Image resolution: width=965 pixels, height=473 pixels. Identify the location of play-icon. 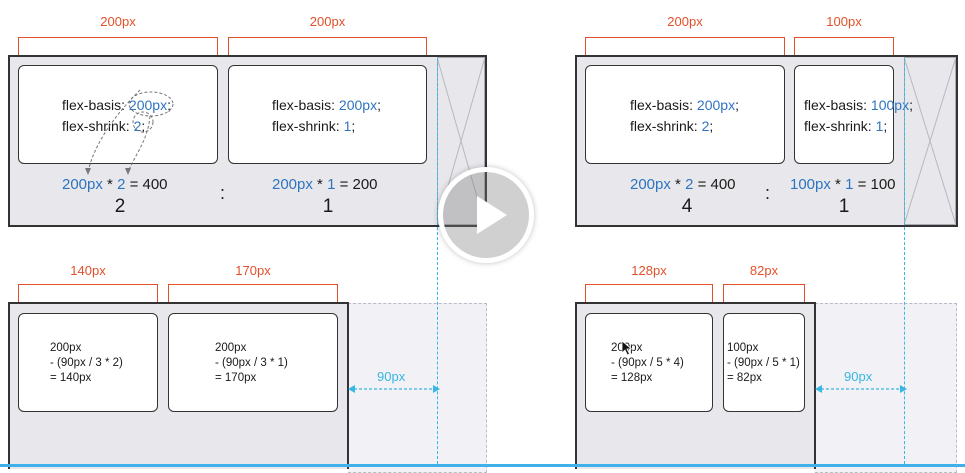
(492, 215).